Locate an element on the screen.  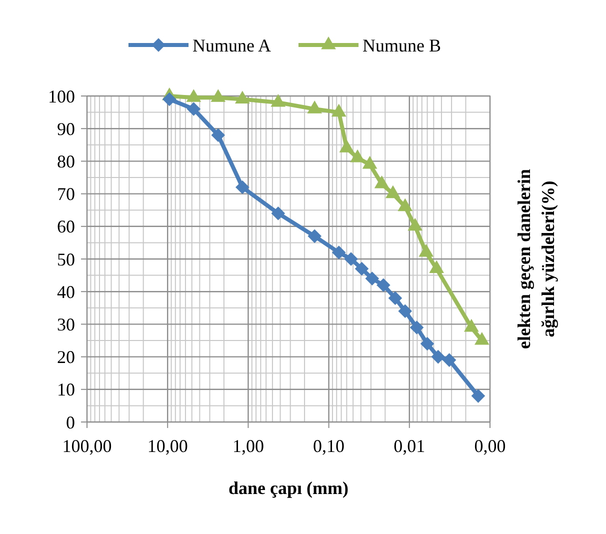
y-tick-label: 100 is located at coordinates (61, 96).